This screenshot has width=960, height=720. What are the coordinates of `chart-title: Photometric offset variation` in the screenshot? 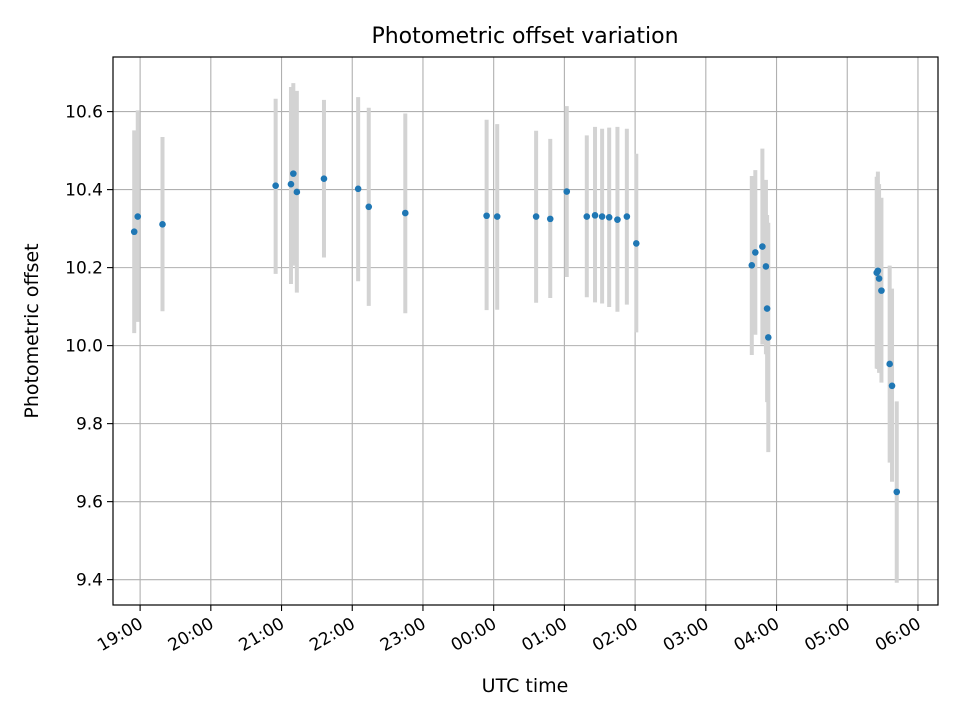 It's located at (524, 36).